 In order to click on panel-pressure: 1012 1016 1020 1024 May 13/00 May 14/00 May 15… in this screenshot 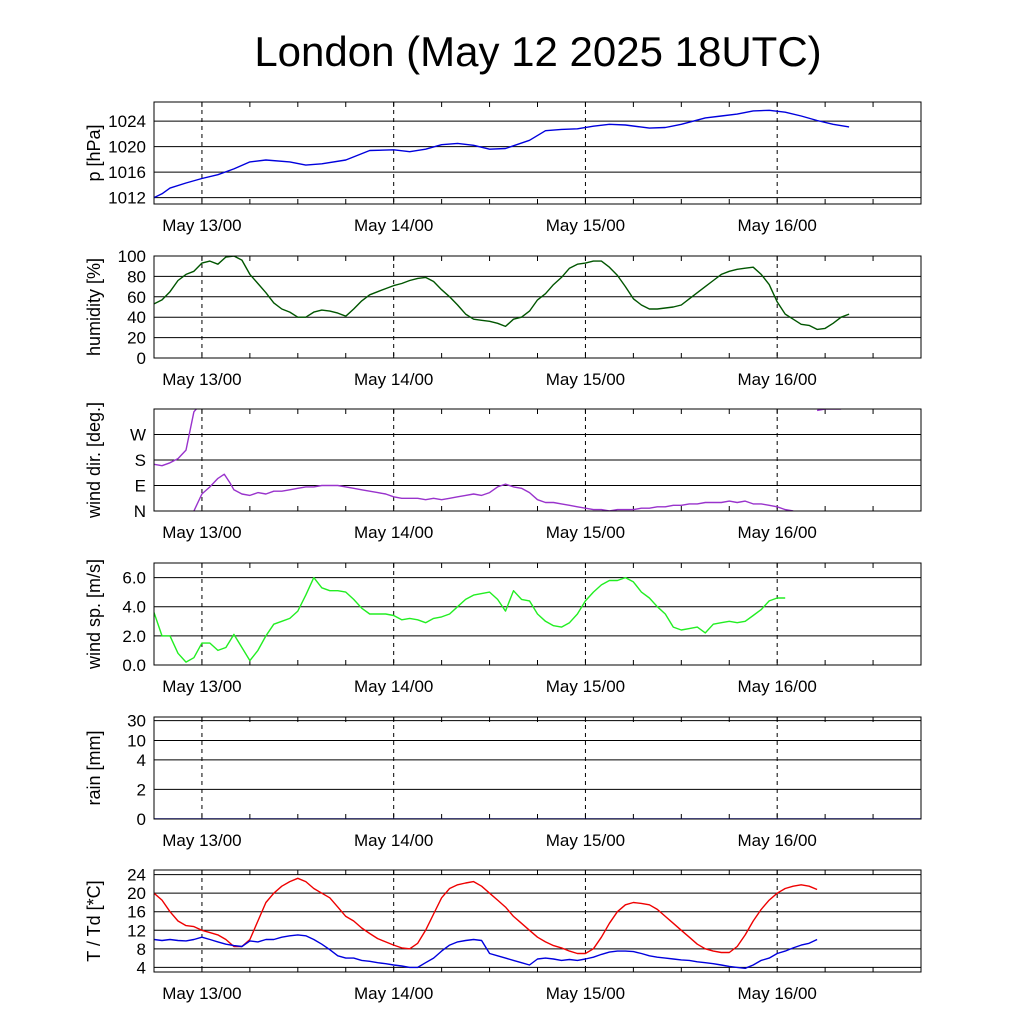, I will do `click(503, 168)`.